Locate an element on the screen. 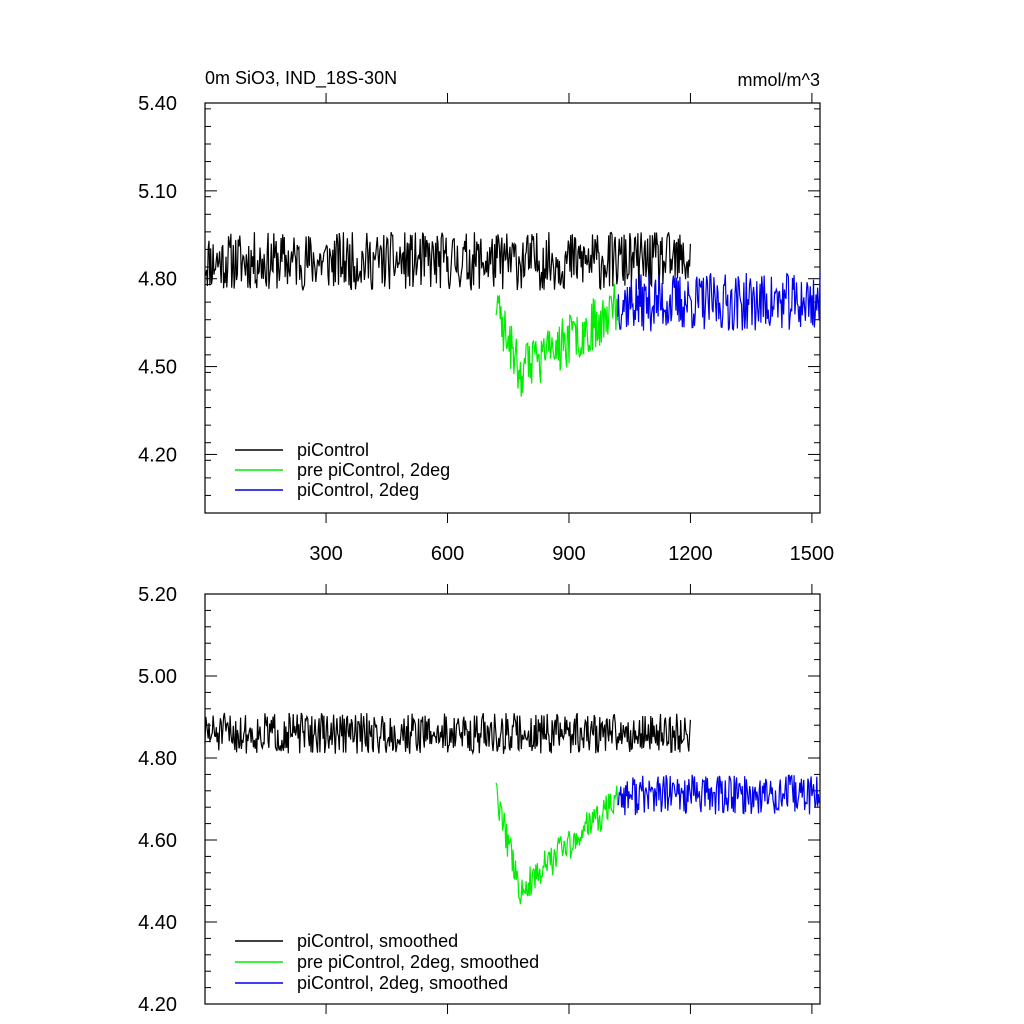 This screenshot has width=1024, height=1024. y-tick-label: 4.50 is located at coordinates (157, 368).